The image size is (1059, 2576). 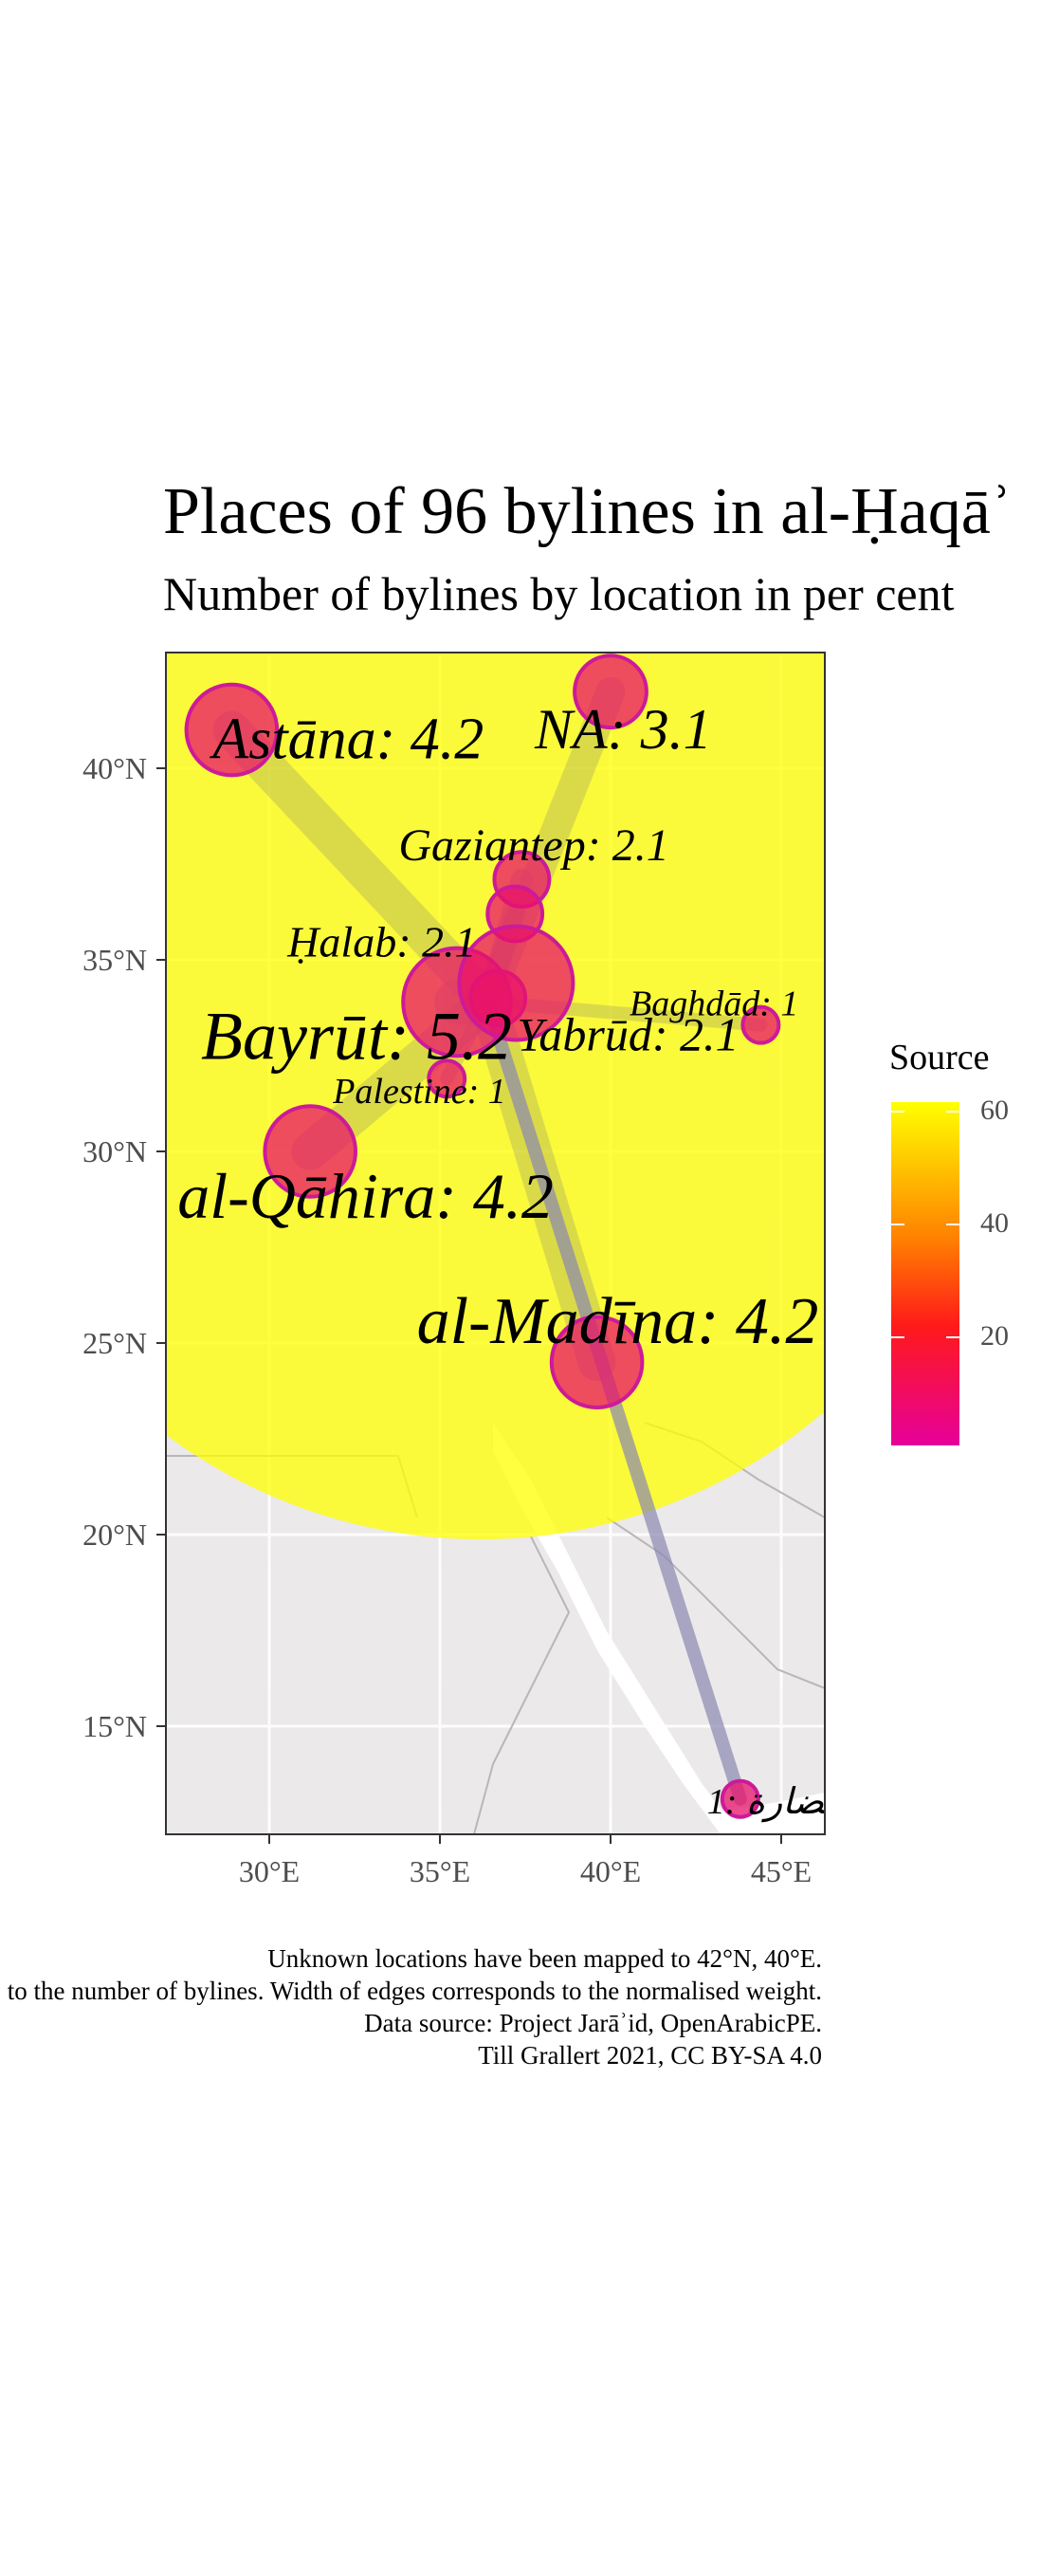 I want to click on legend-tick-label: 60, so click(x=994, y=1110).